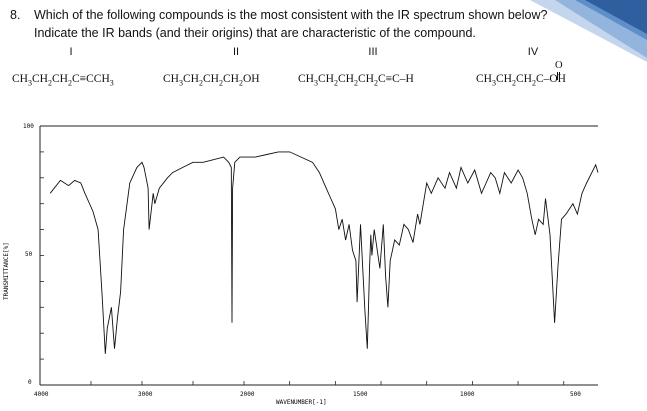 The height and width of the screenshot is (411, 647). What do you see at coordinates (356, 80) in the screenshot?
I see `compound-3-formula: CH3CH2CH2CH2C≡C–H` at bounding box center [356, 80].